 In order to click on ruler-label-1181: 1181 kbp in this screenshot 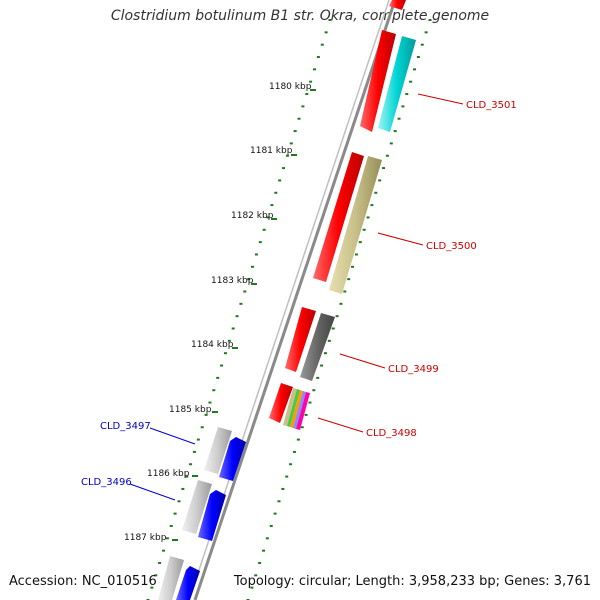, I will do `click(271, 151)`.